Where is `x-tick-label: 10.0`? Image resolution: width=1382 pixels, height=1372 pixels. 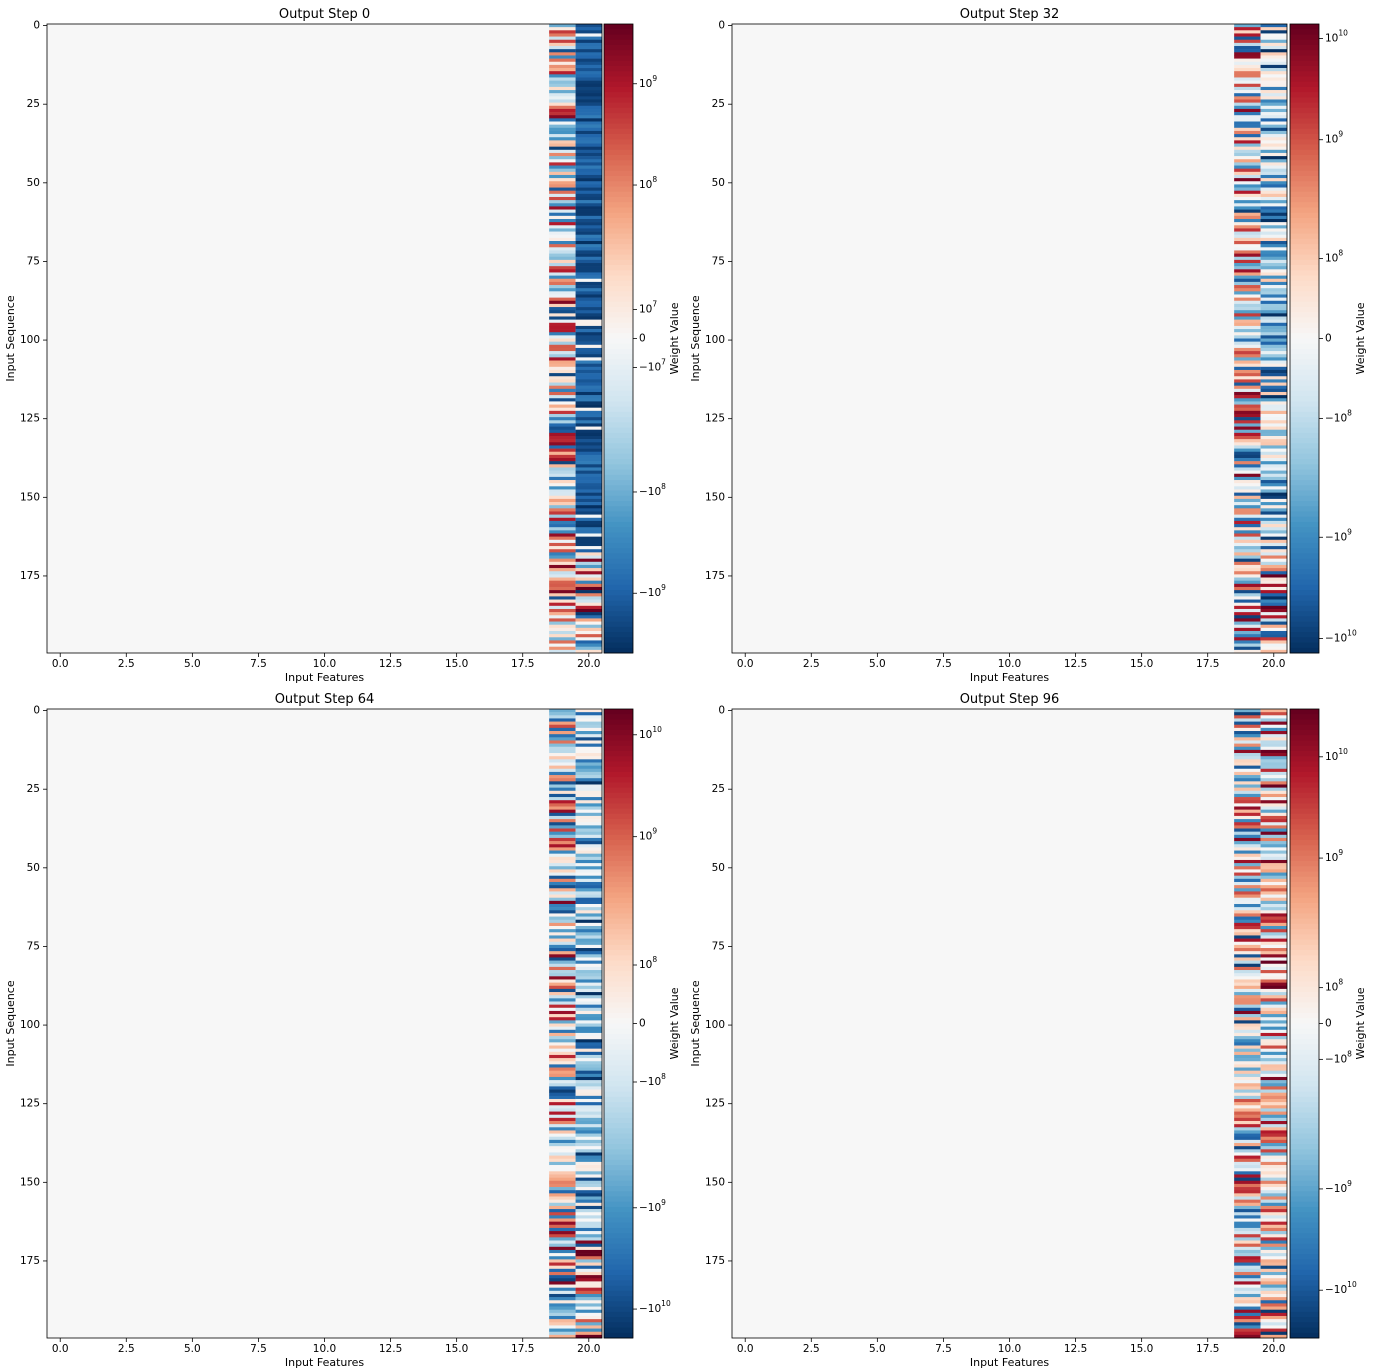 x-tick-label: 10.0 is located at coordinates (324, 1349).